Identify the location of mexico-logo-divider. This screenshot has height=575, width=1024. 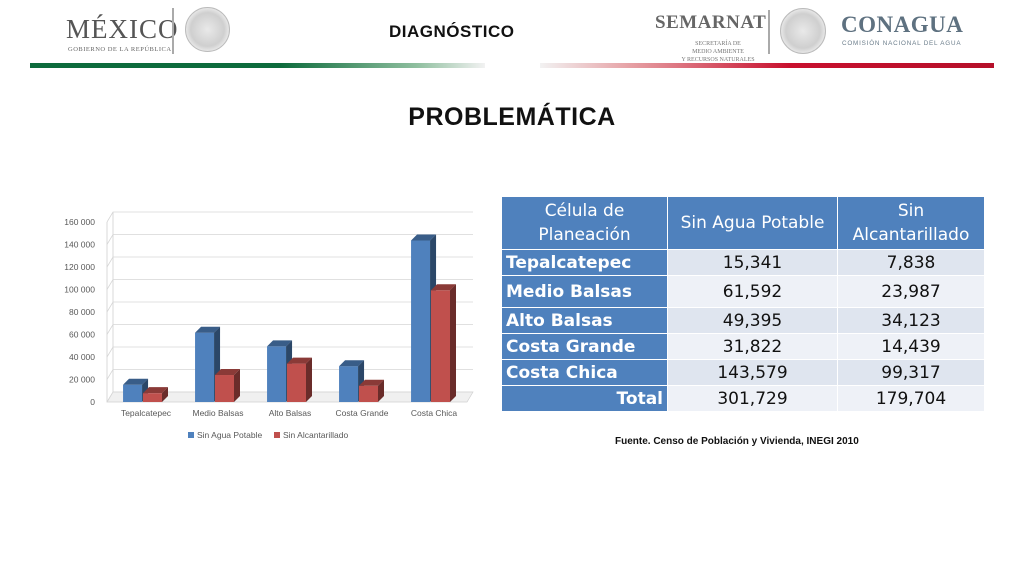
(173, 31).